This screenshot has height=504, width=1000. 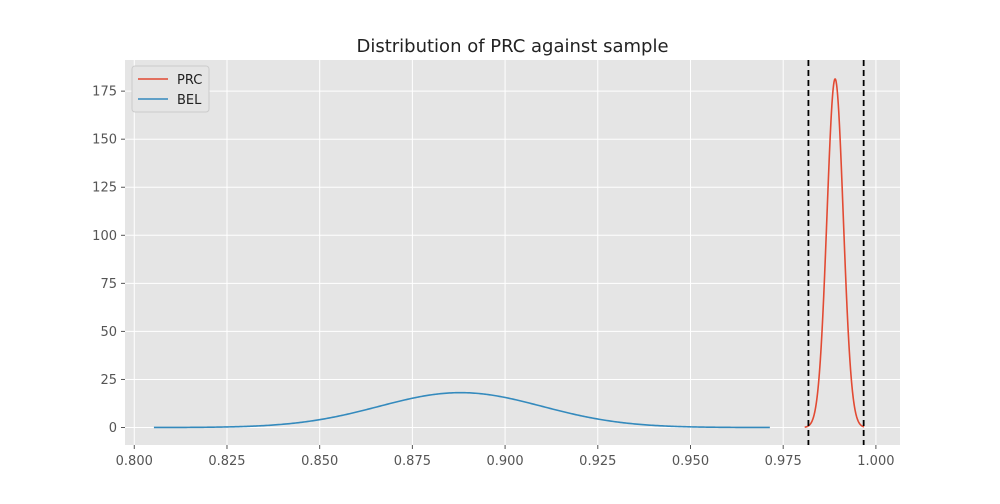 What do you see at coordinates (226, 461) in the screenshot?
I see `x-tick-label: 0.825` at bounding box center [226, 461].